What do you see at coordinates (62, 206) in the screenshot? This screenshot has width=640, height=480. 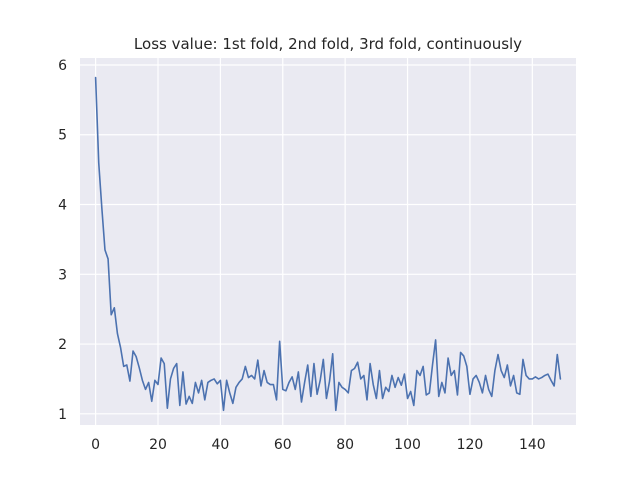 I see `y-tick-label: 4` at bounding box center [62, 206].